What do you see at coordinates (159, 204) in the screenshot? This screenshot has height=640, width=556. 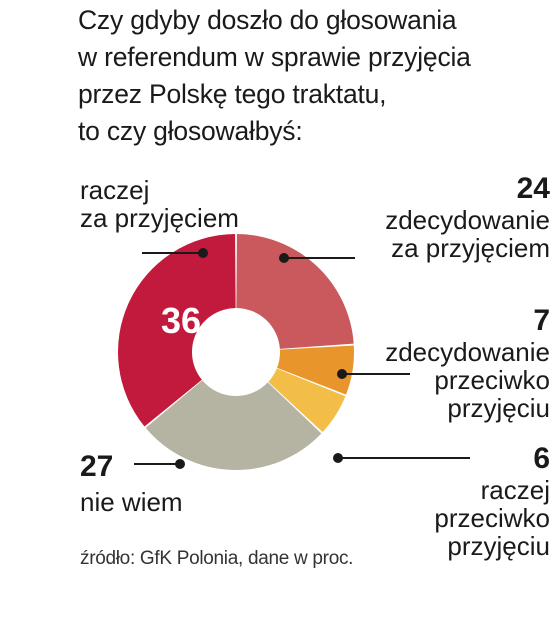 I see `slice-label-raczej-za: raczej za przyjęciem` at bounding box center [159, 204].